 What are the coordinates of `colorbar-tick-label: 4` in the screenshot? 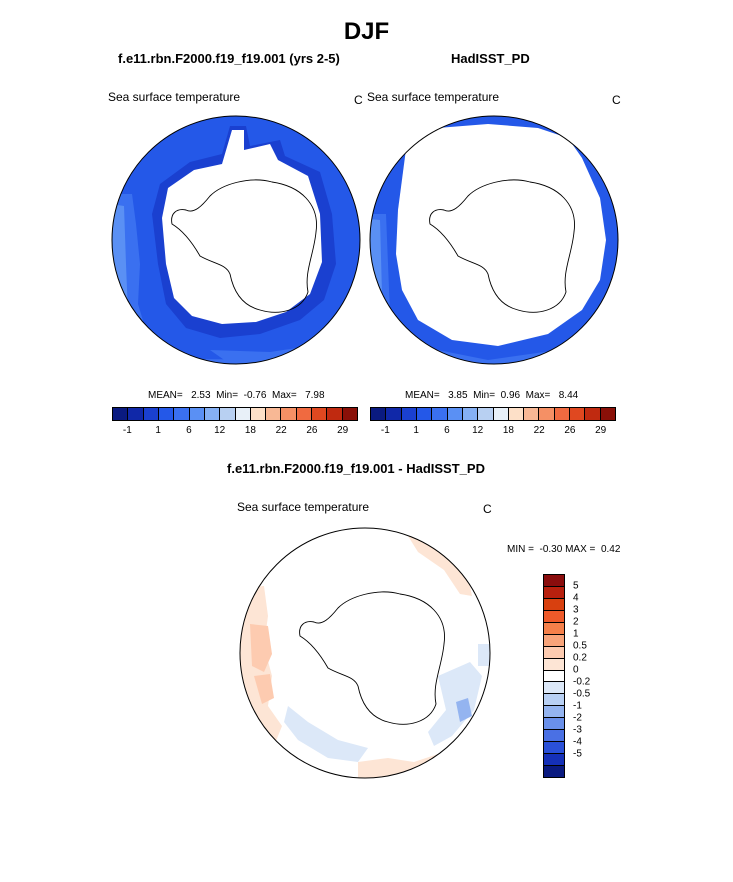 It's located at (576, 598).